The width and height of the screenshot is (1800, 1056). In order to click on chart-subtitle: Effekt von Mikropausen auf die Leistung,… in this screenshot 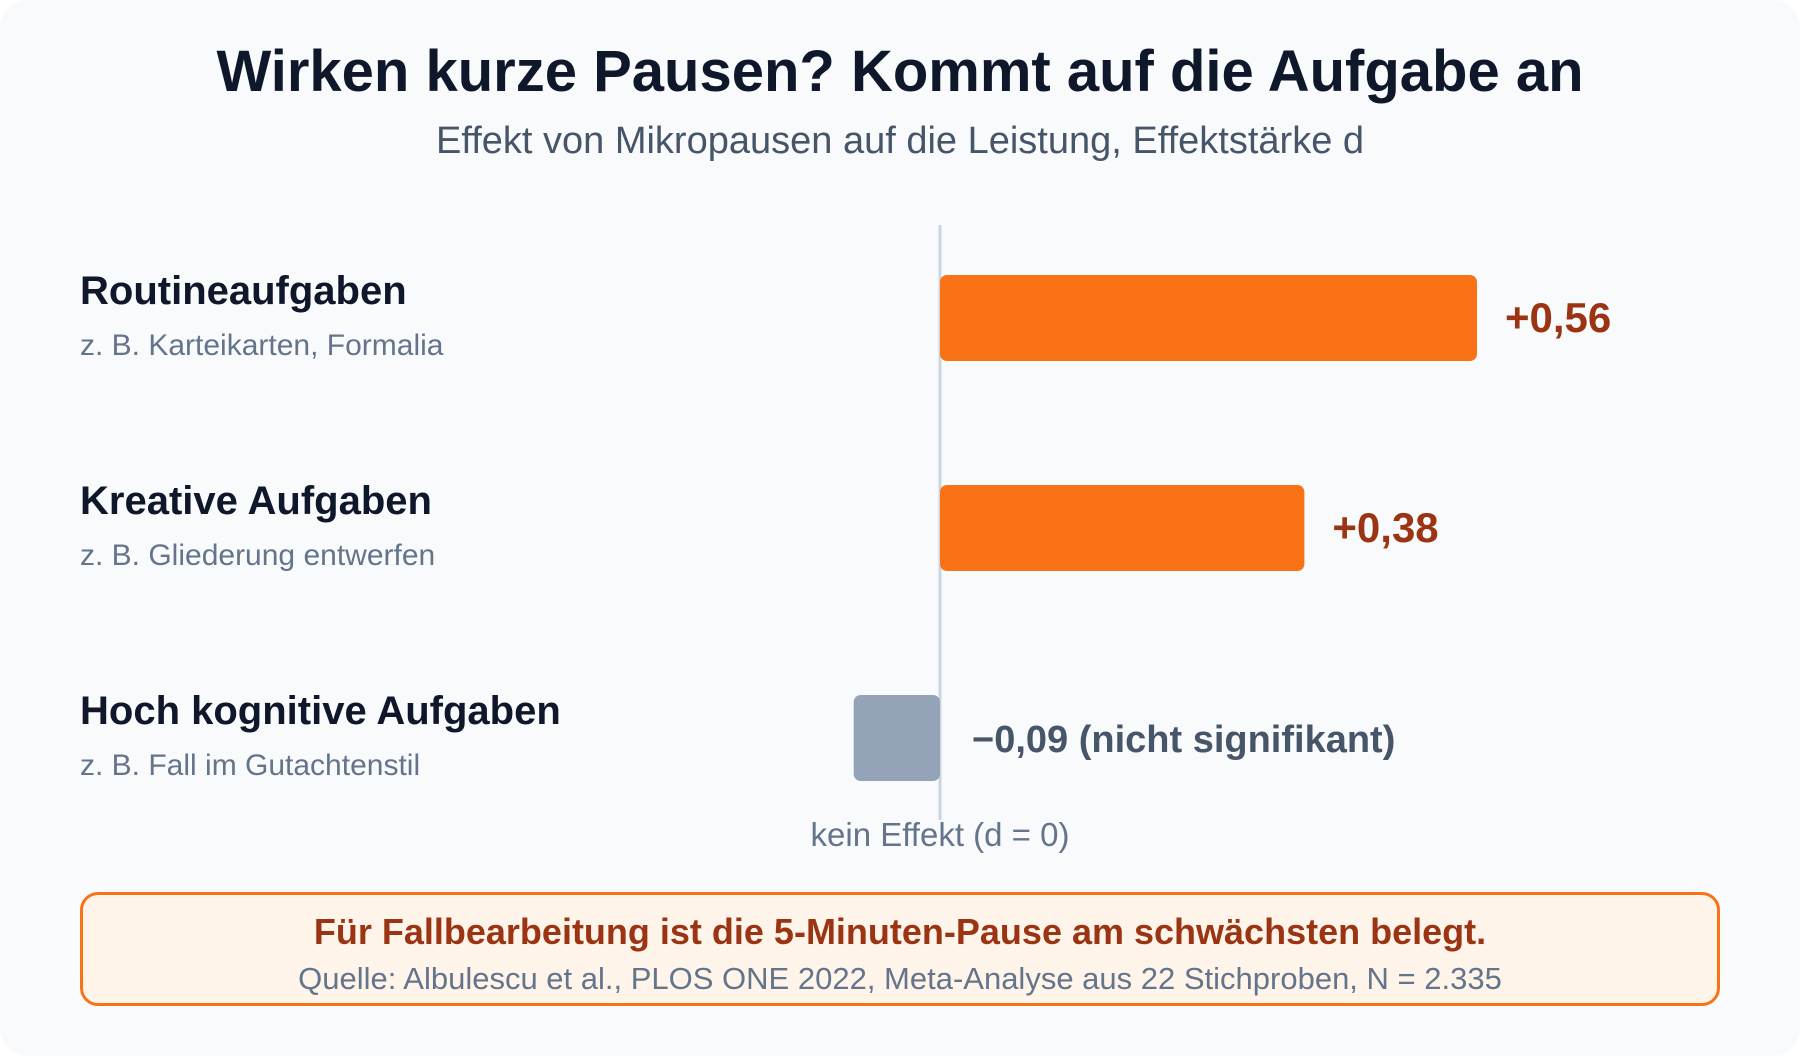, I will do `click(900, 141)`.